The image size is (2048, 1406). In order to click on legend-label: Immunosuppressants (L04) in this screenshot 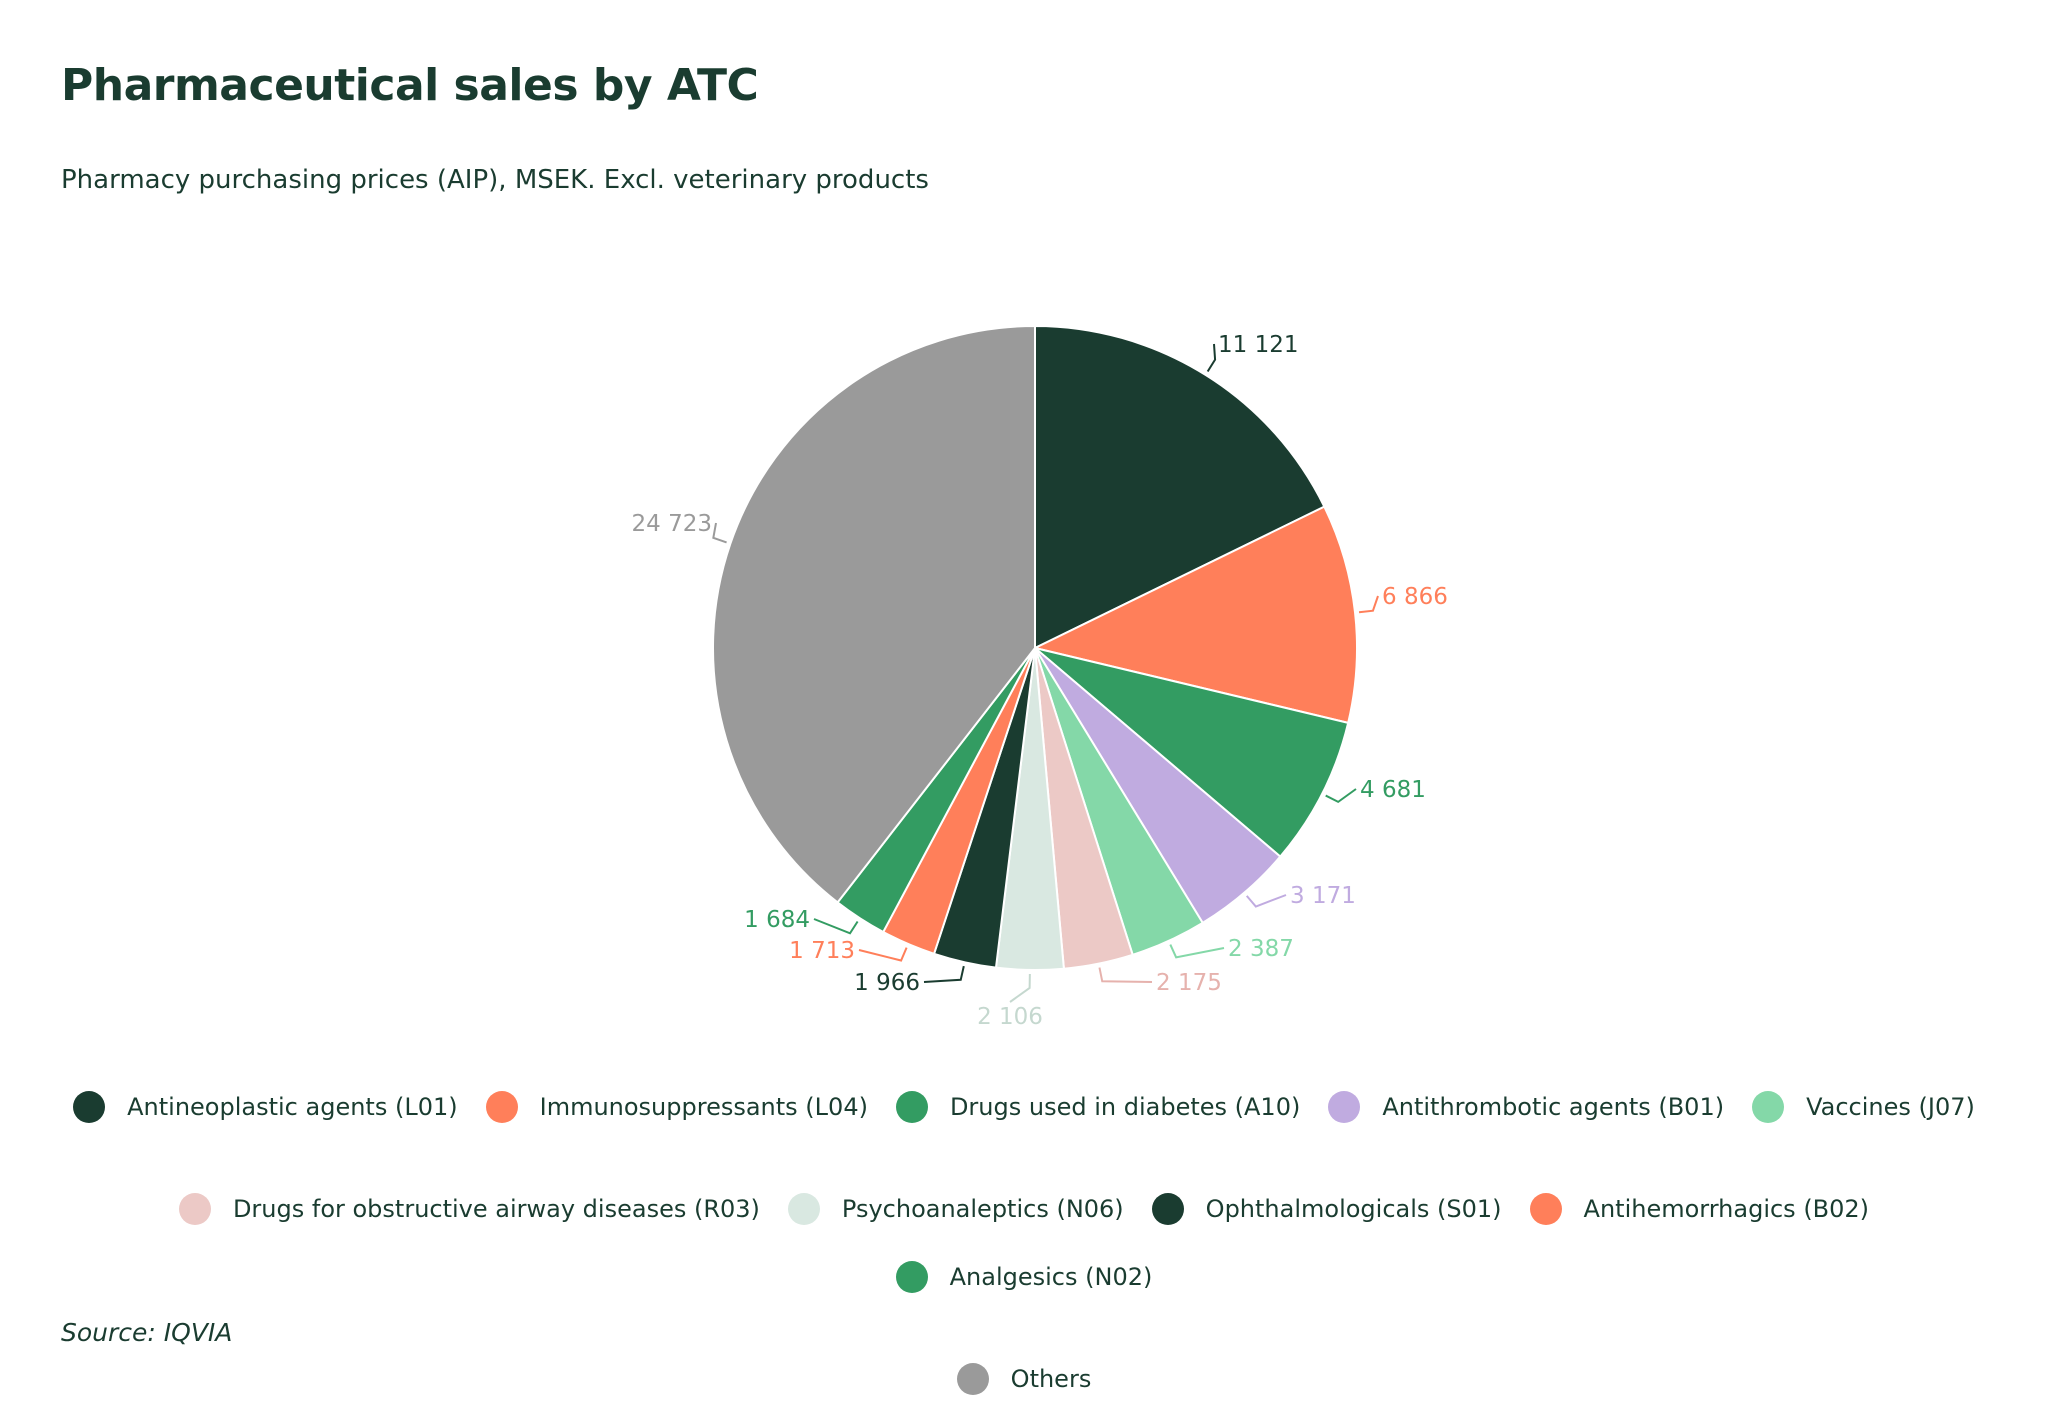, I will do `click(703, 1107)`.